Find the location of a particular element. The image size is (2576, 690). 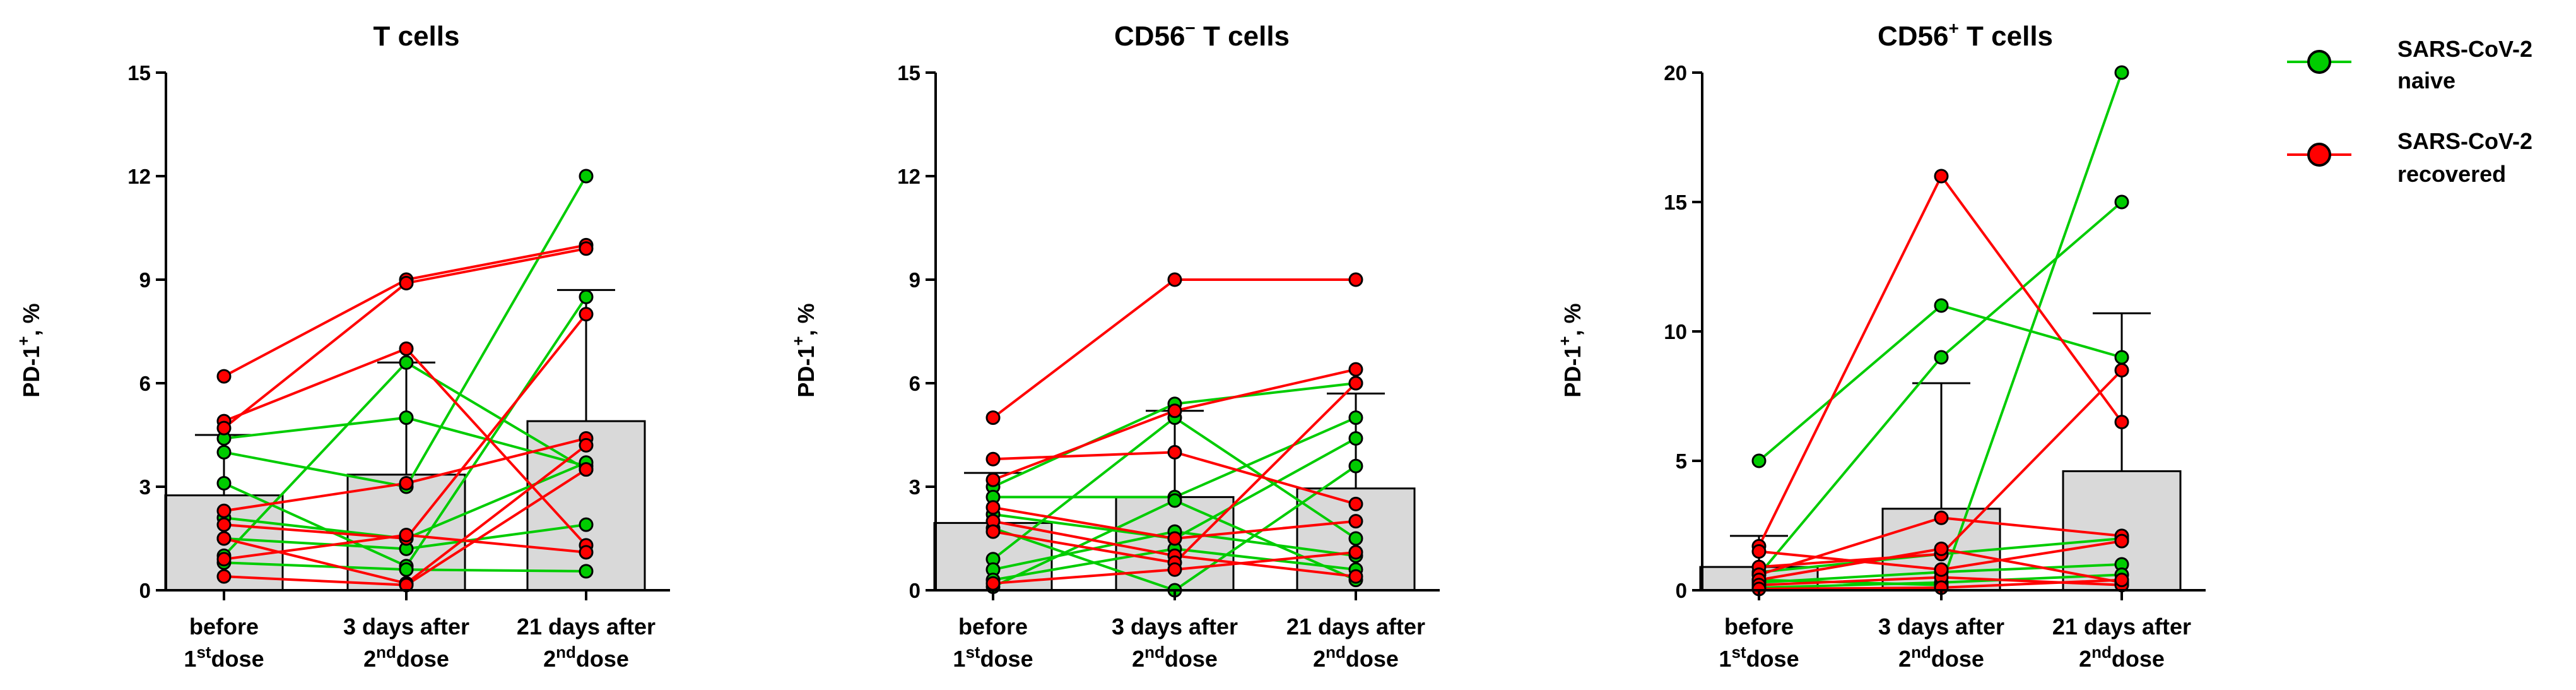

chart-title: CD56− T cells is located at coordinates (1202, 35).